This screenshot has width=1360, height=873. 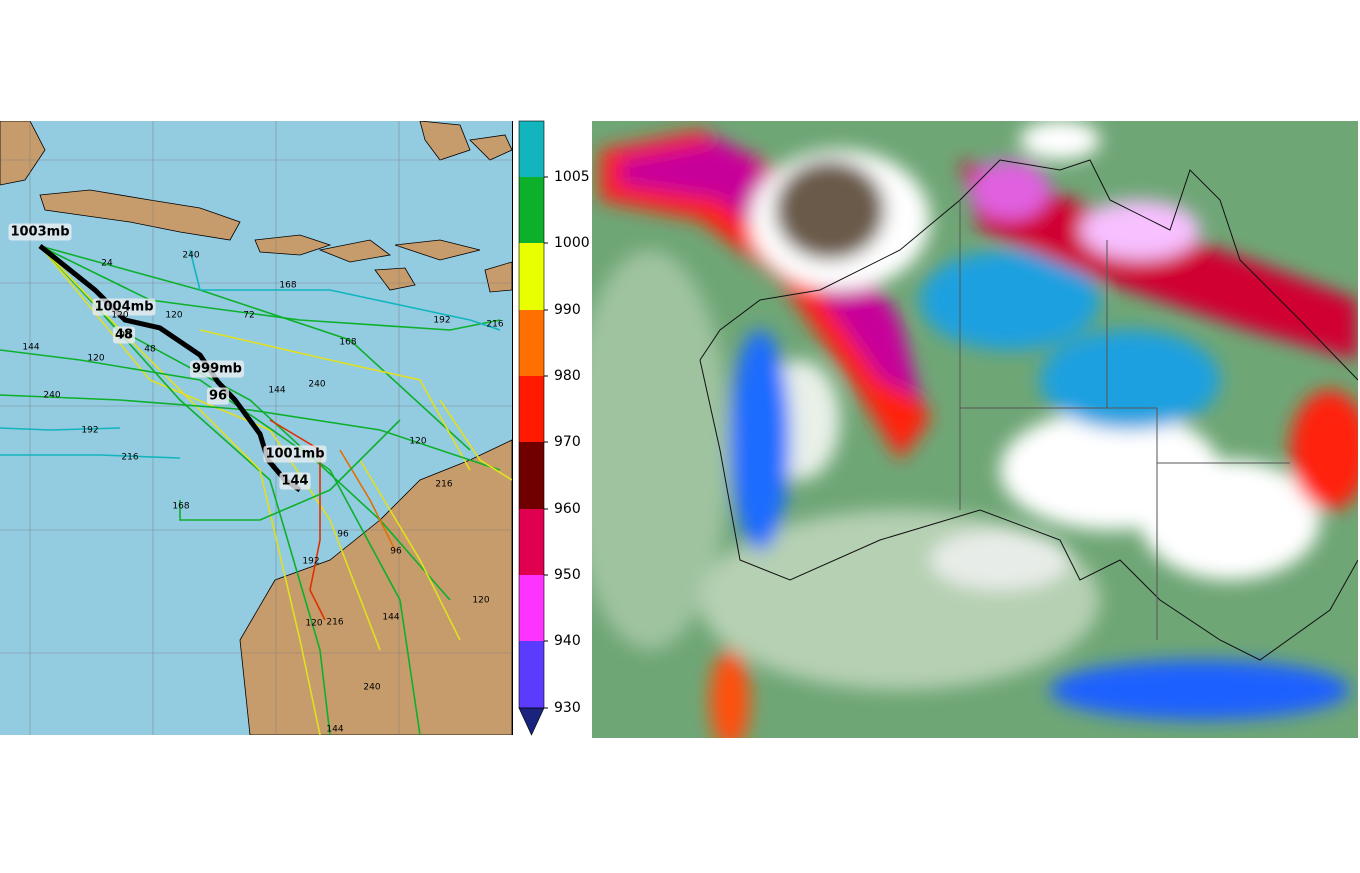 What do you see at coordinates (567, 641) in the screenshot?
I see `colorbar-tick-label: 940` at bounding box center [567, 641].